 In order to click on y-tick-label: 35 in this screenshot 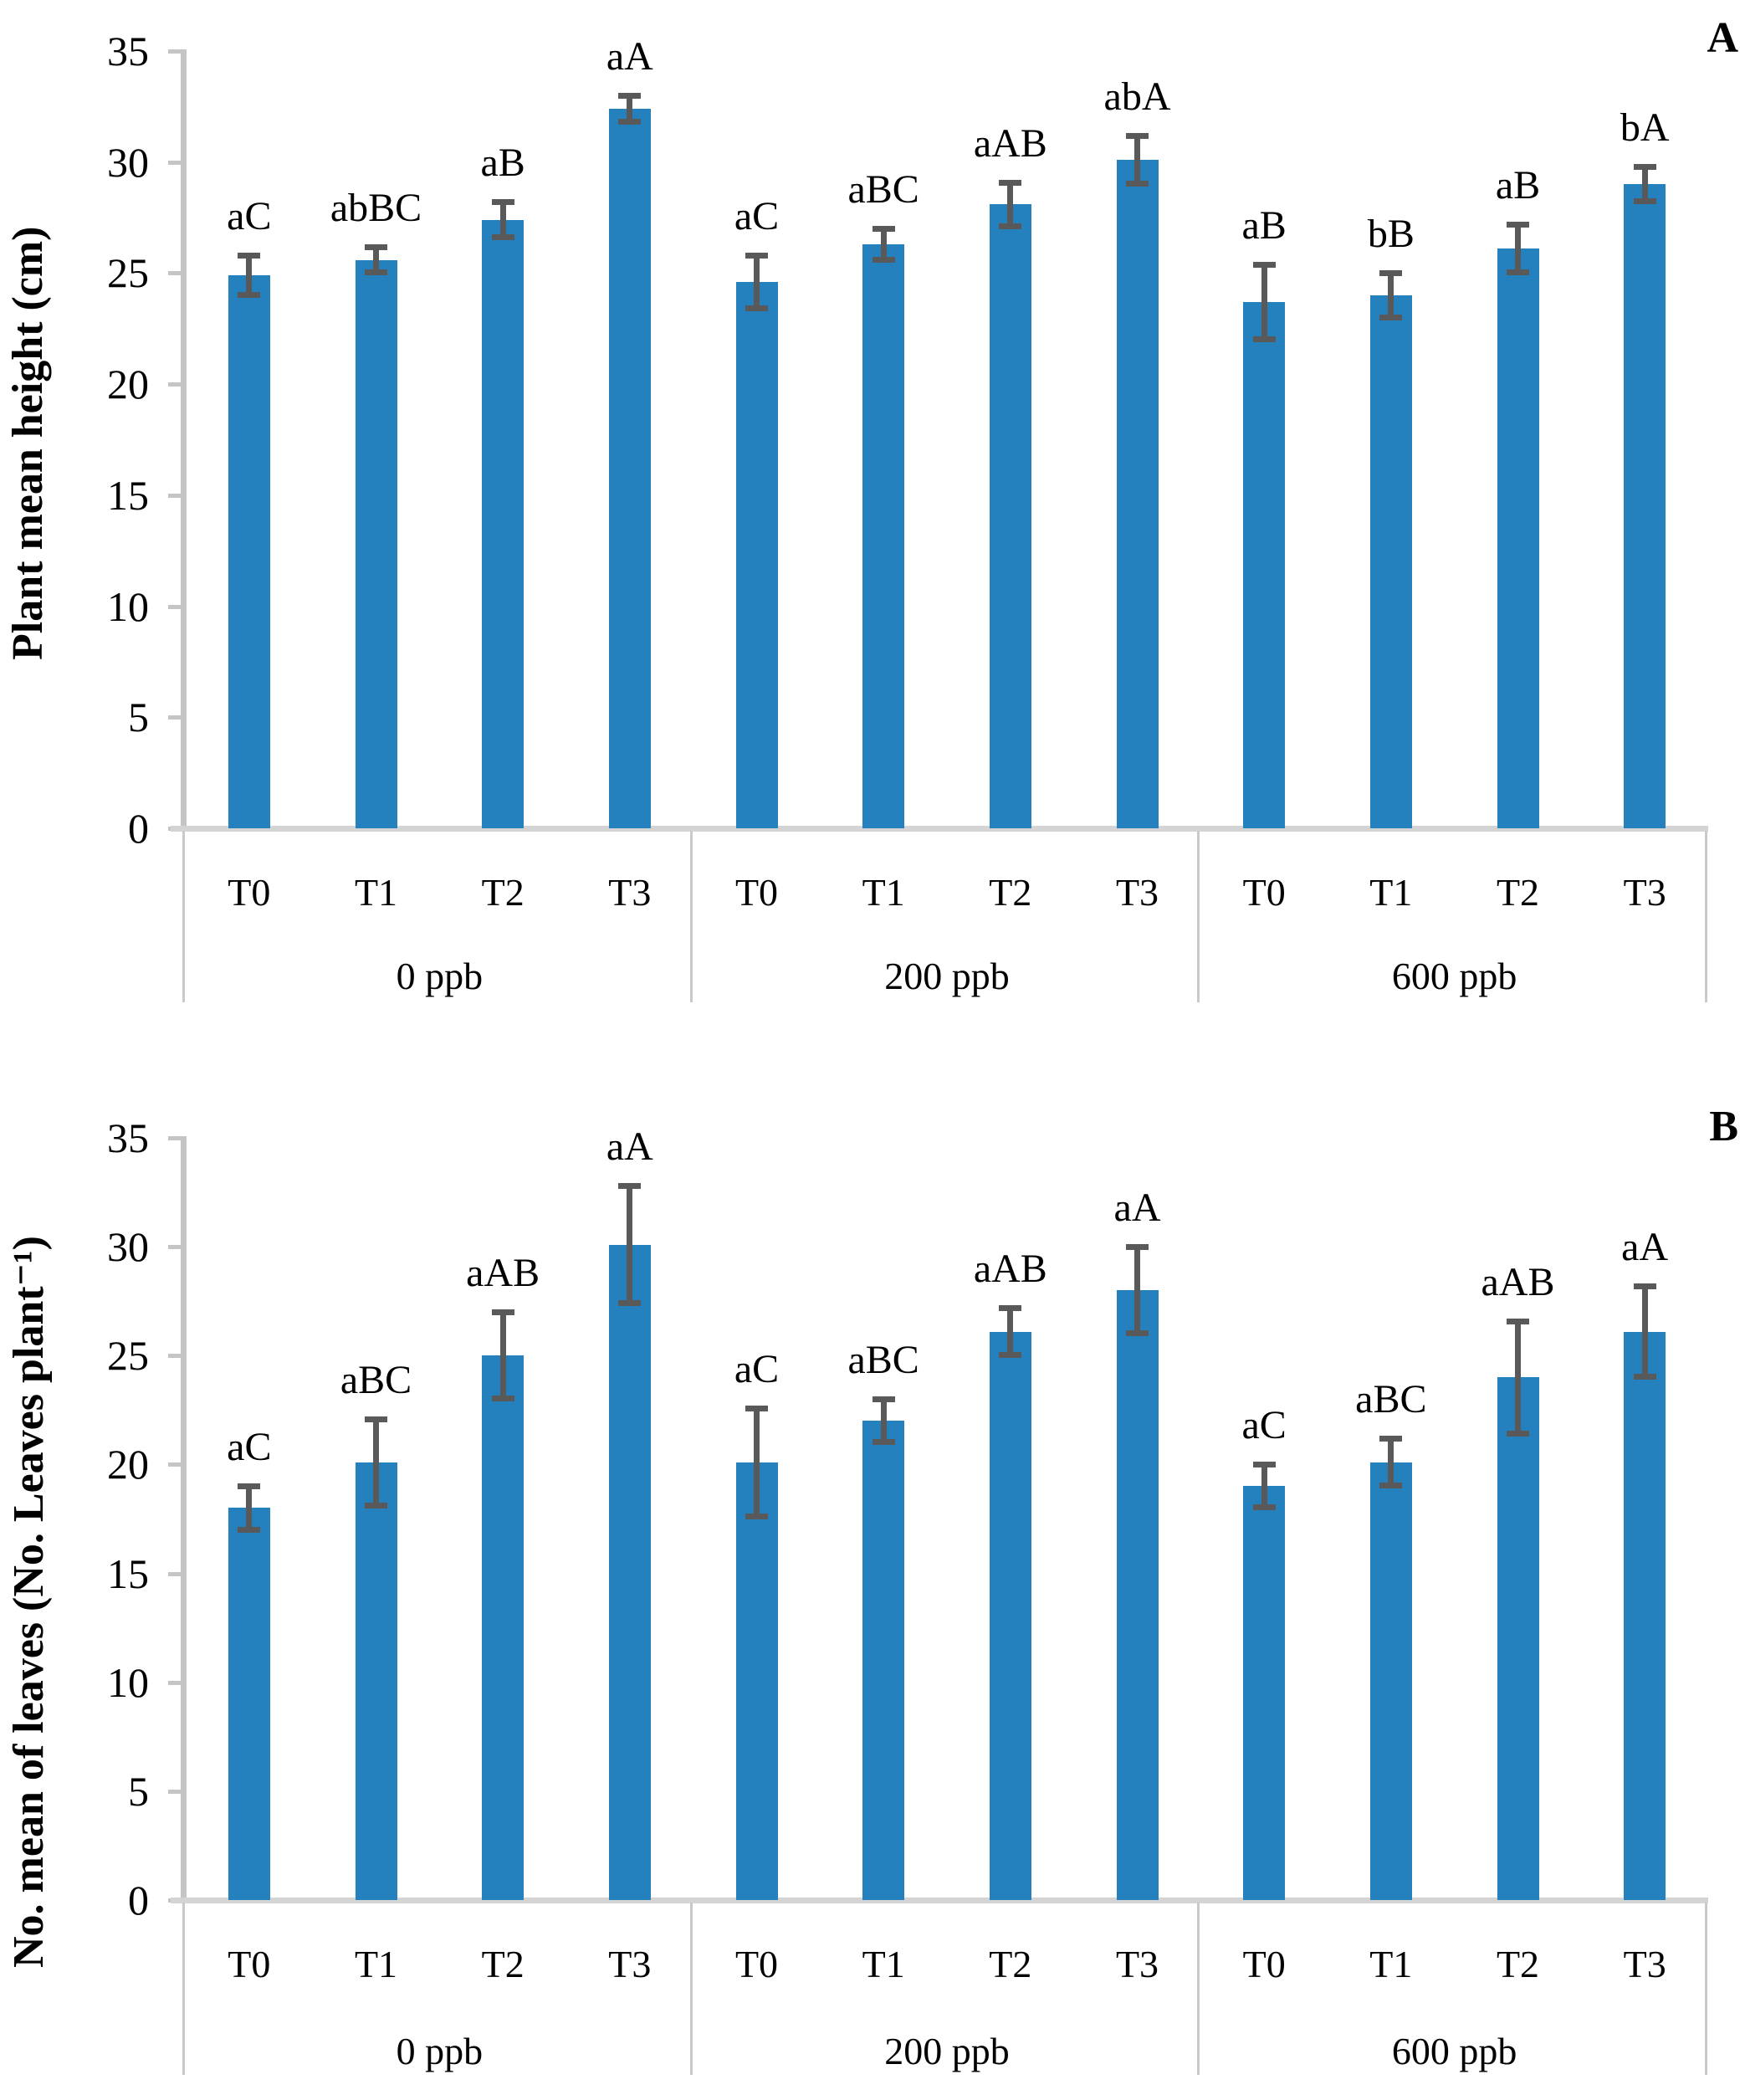, I will do `click(128, 1137)`.